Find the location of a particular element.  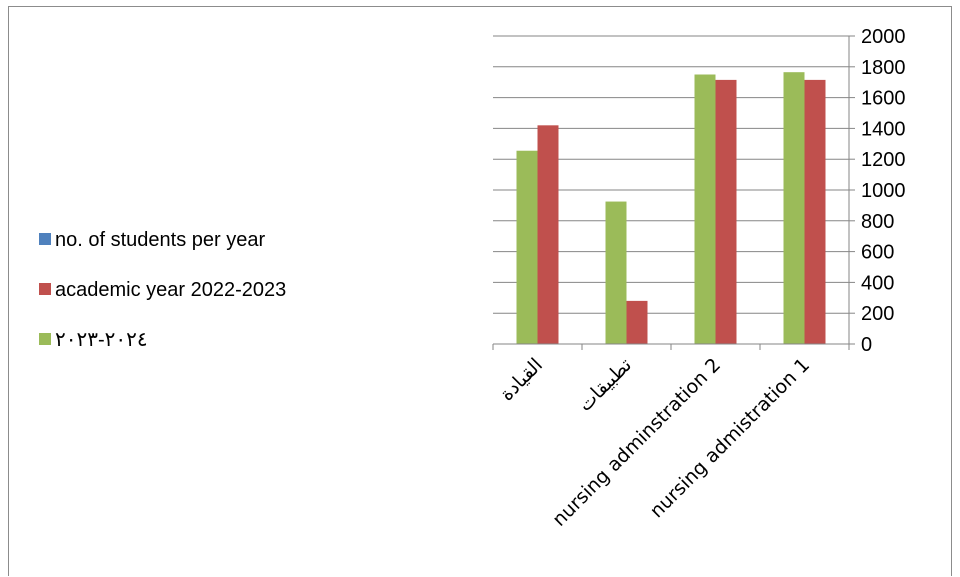

y-tick-label: 400 is located at coordinates (877, 283).